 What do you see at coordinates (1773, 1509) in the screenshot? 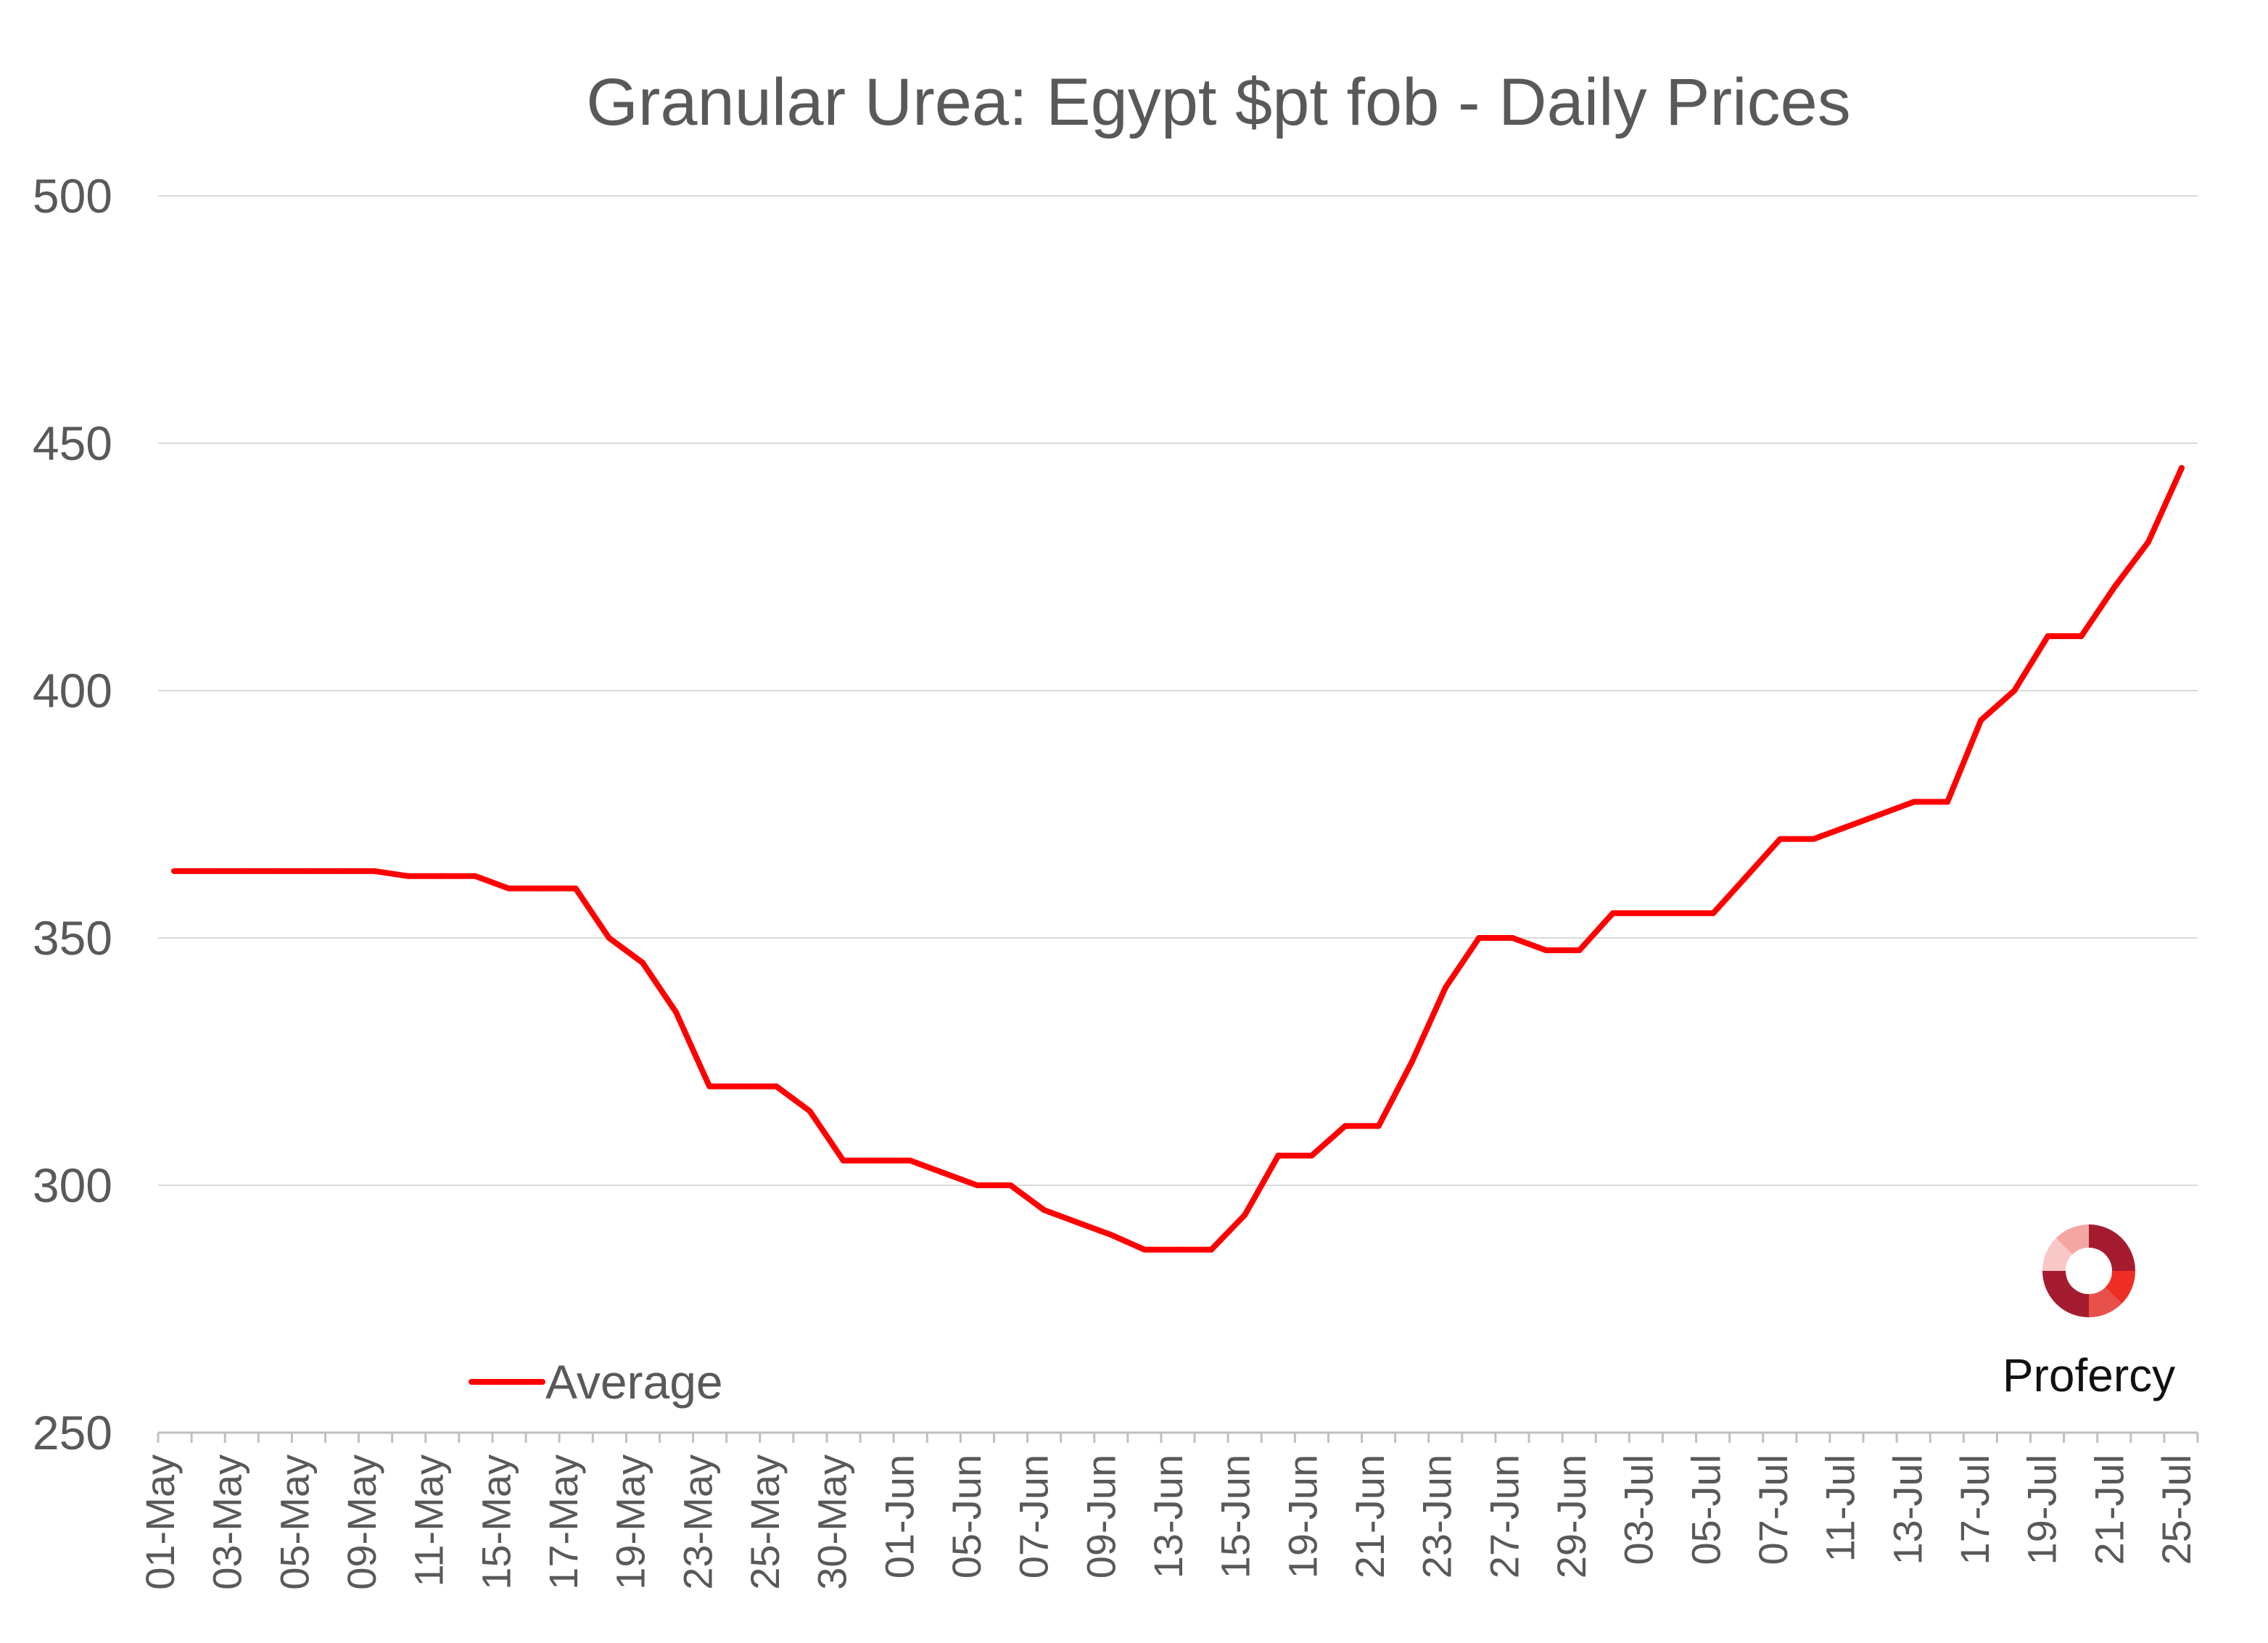
I see `x-tick-label: 07-Jul` at bounding box center [1773, 1509].